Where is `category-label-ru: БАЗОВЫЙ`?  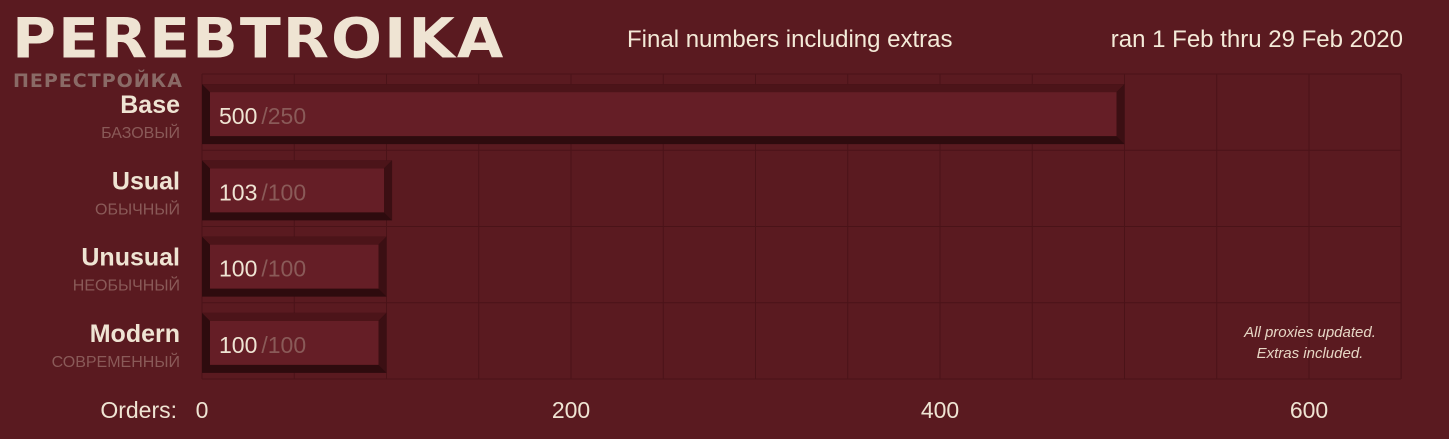
category-label-ru: БАЗОВЫЙ is located at coordinates (140, 132).